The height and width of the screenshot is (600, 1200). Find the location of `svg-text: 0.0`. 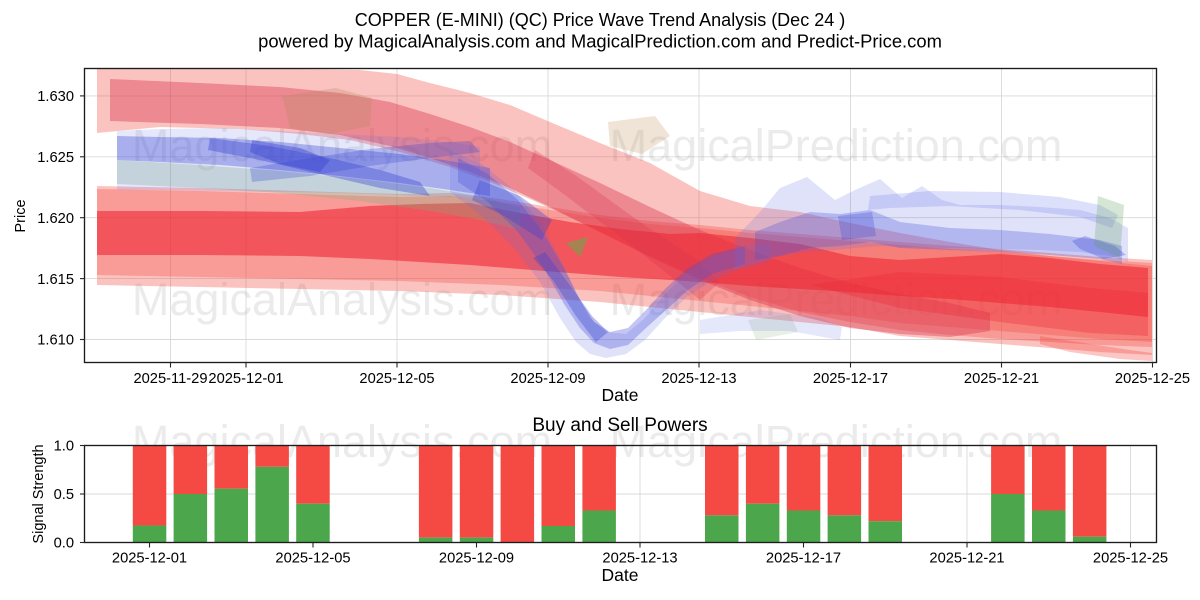

svg-text: 0.0 is located at coordinates (64, 544).